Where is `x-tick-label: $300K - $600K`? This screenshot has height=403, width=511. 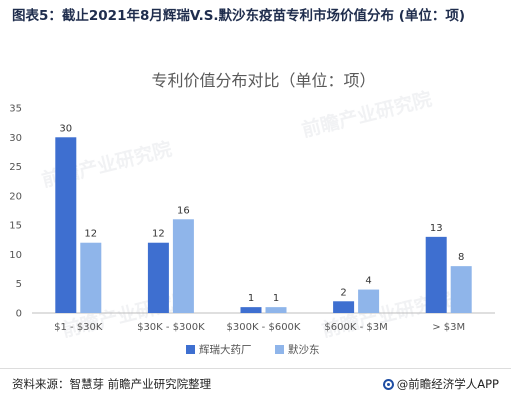 x-tick-label: $300K - $600K is located at coordinates (264, 327).